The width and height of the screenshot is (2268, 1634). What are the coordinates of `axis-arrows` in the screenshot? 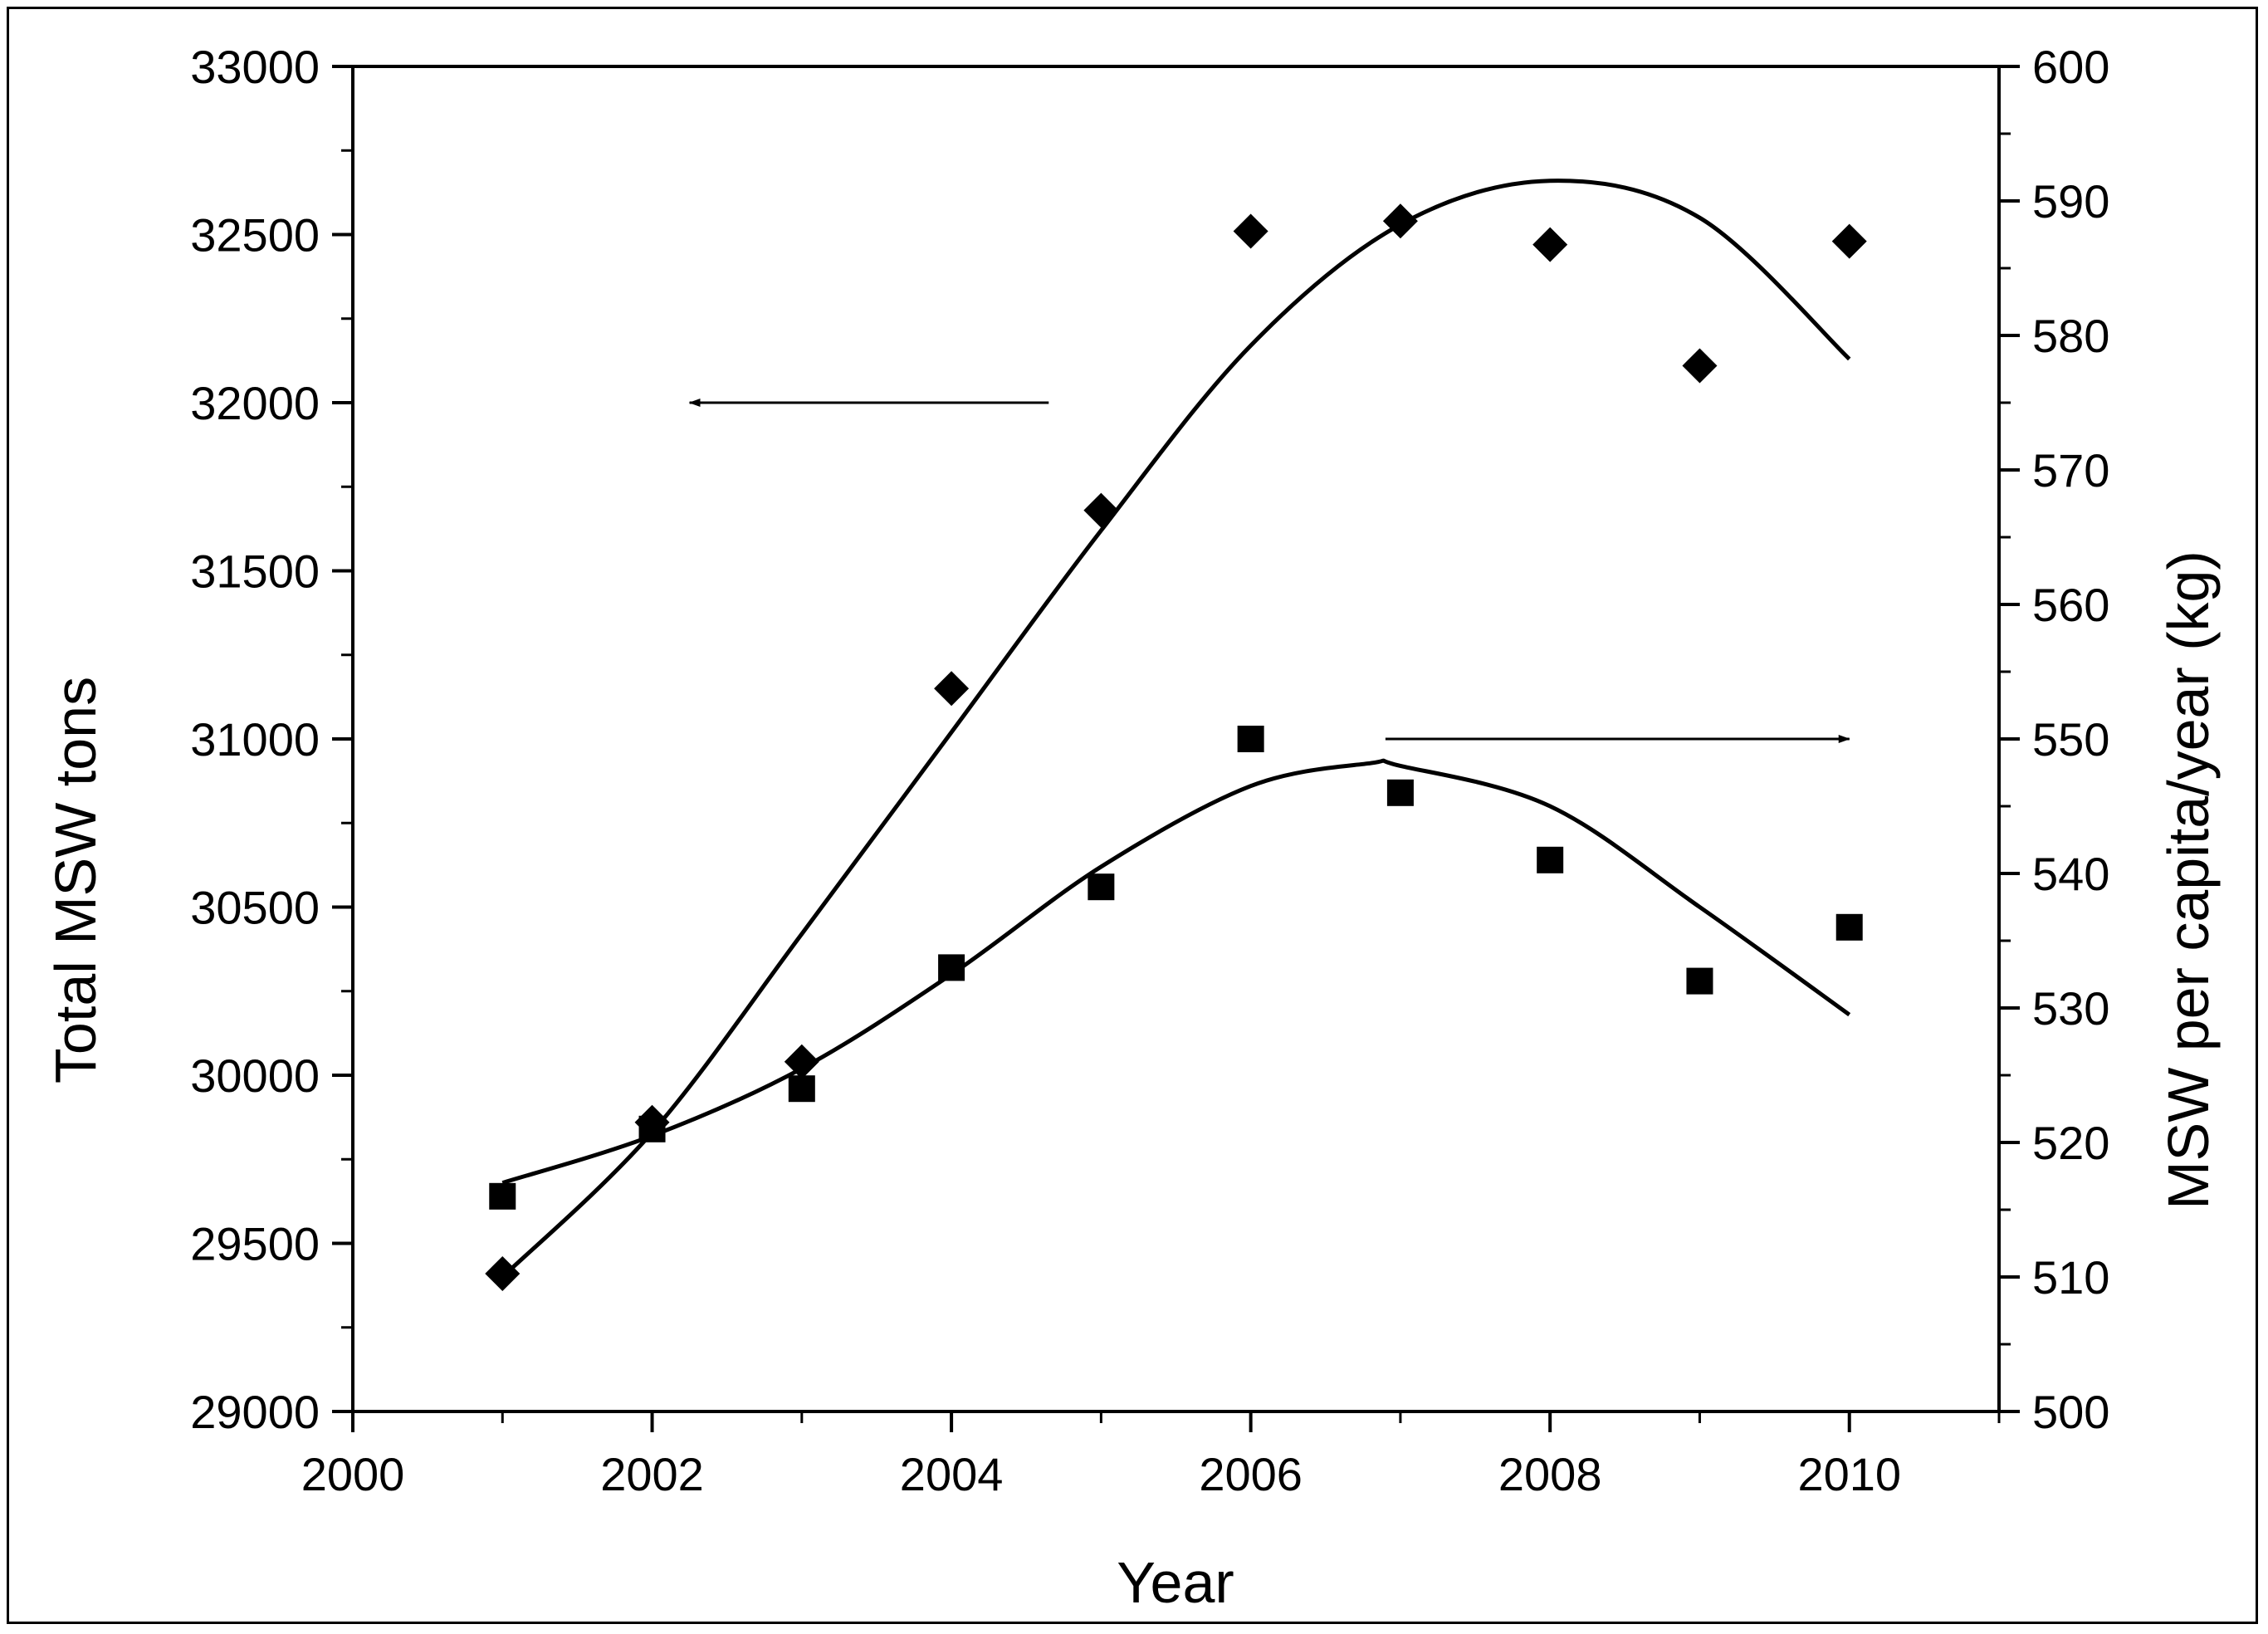 It's located at (1269, 571).